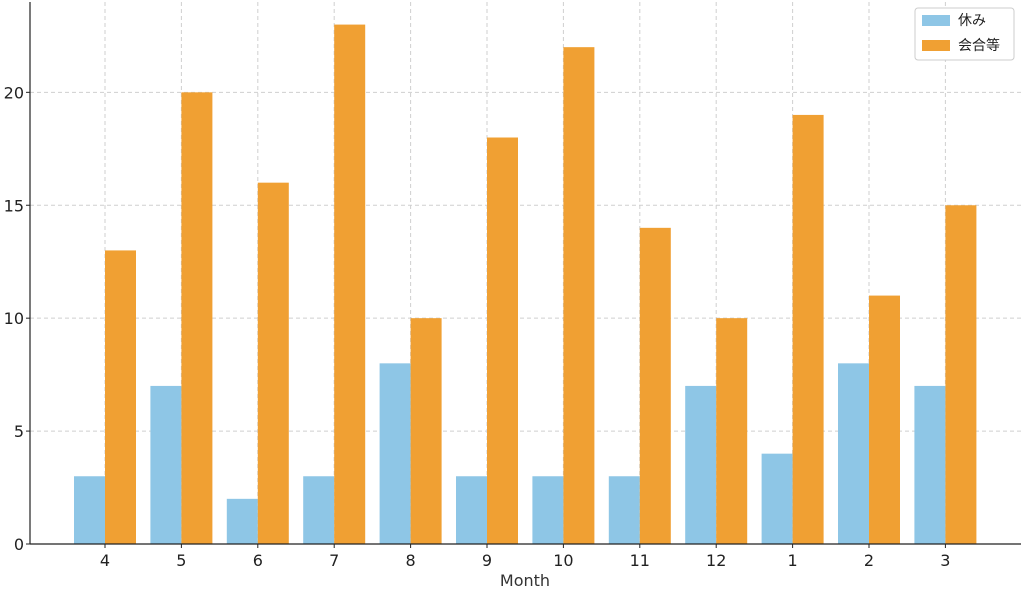  Describe the element at coordinates (716, 560) in the screenshot. I see `x-tick-label: 12` at that location.